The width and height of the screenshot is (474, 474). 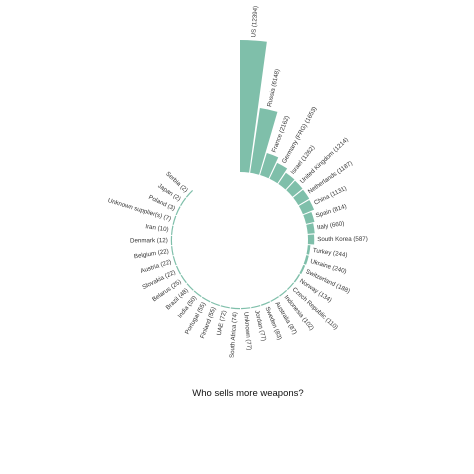 I want to click on bar-label: South Korea (587), so click(x=342, y=239).